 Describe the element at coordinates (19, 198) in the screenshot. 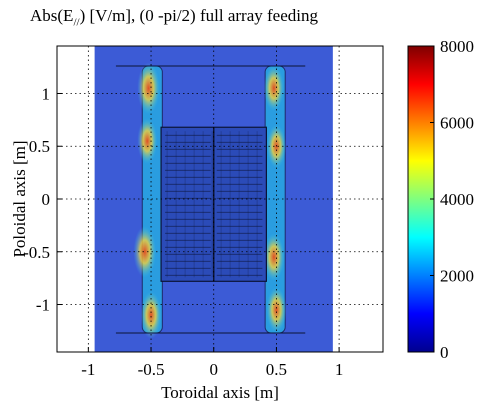

I see `y-axis-label: Poloidal axis [m]` at that location.